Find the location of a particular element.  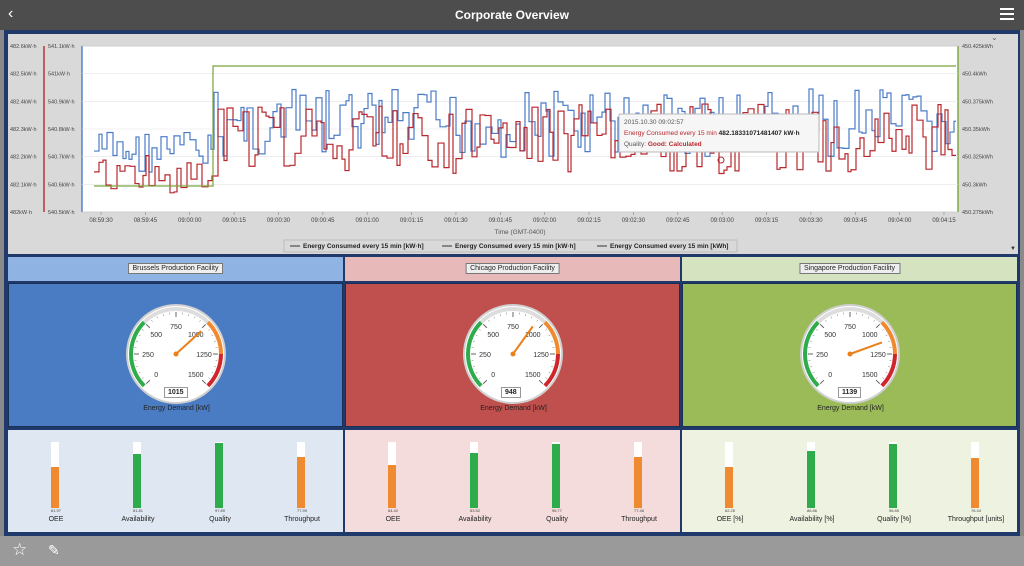

x-tick-label: 08:59:30 is located at coordinates (101, 221).